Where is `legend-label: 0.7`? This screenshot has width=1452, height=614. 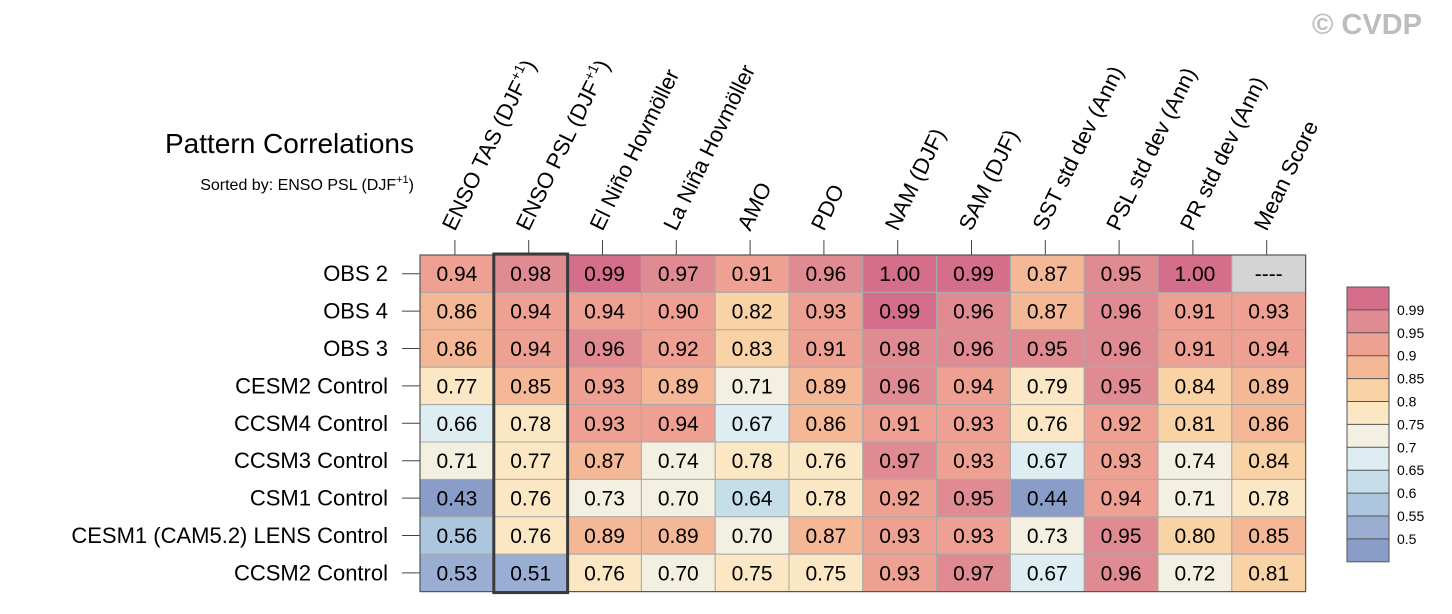 legend-label: 0.7 is located at coordinates (1407, 447).